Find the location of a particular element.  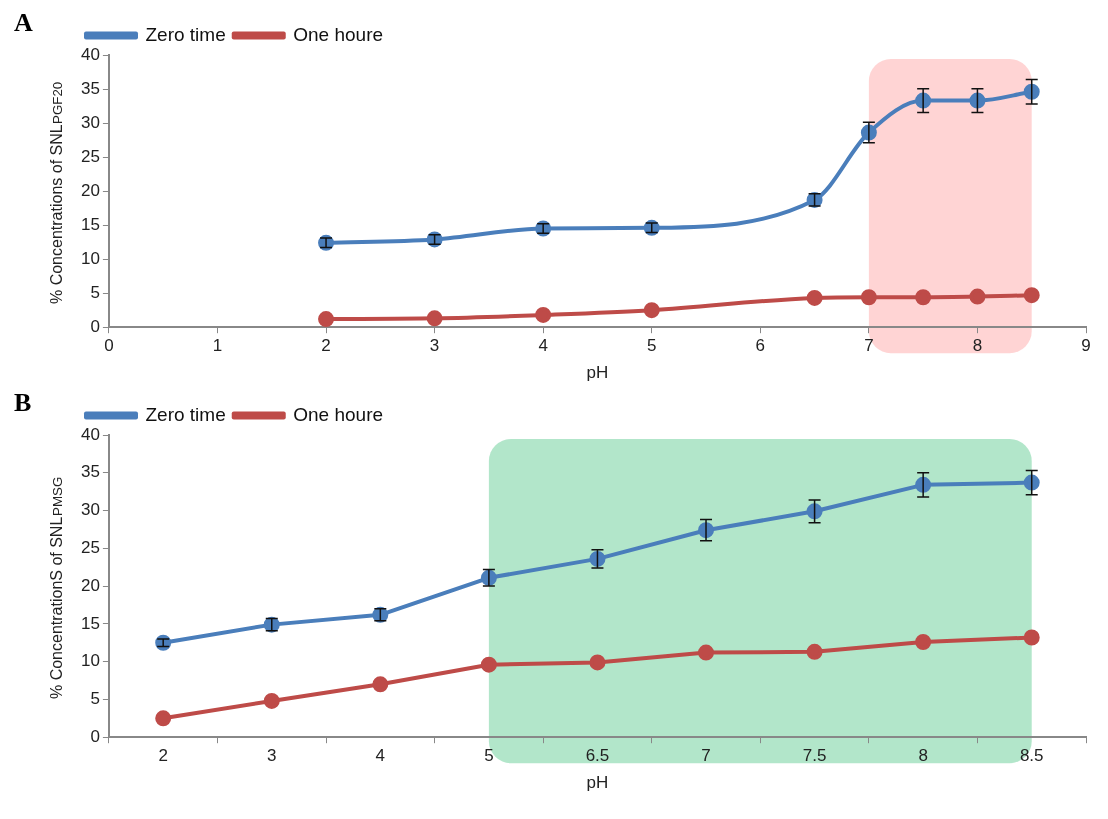

x-tick-label: 1 is located at coordinates (217, 346).